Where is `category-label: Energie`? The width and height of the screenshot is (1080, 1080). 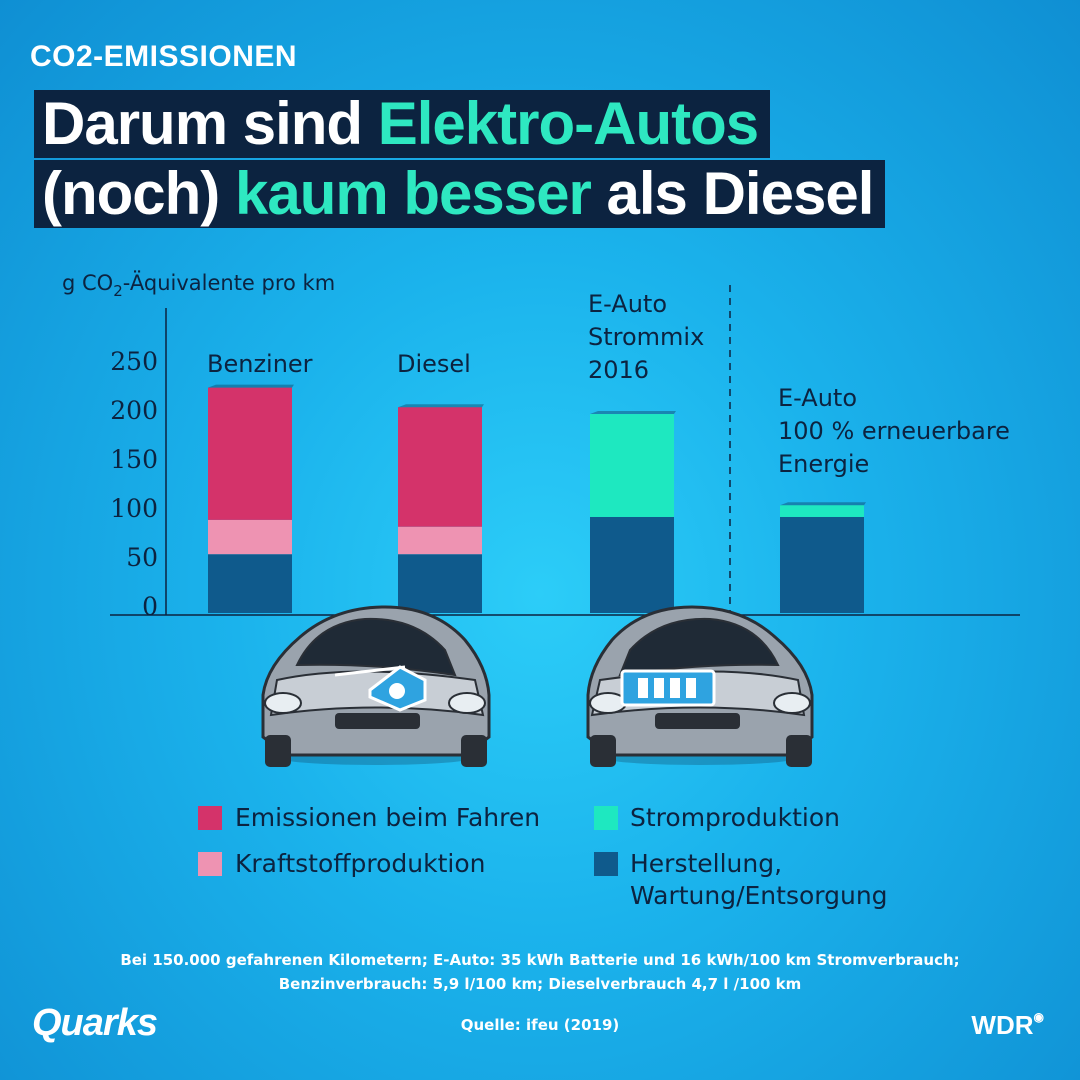 category-label: Energie is located at coordinates (823, 464).